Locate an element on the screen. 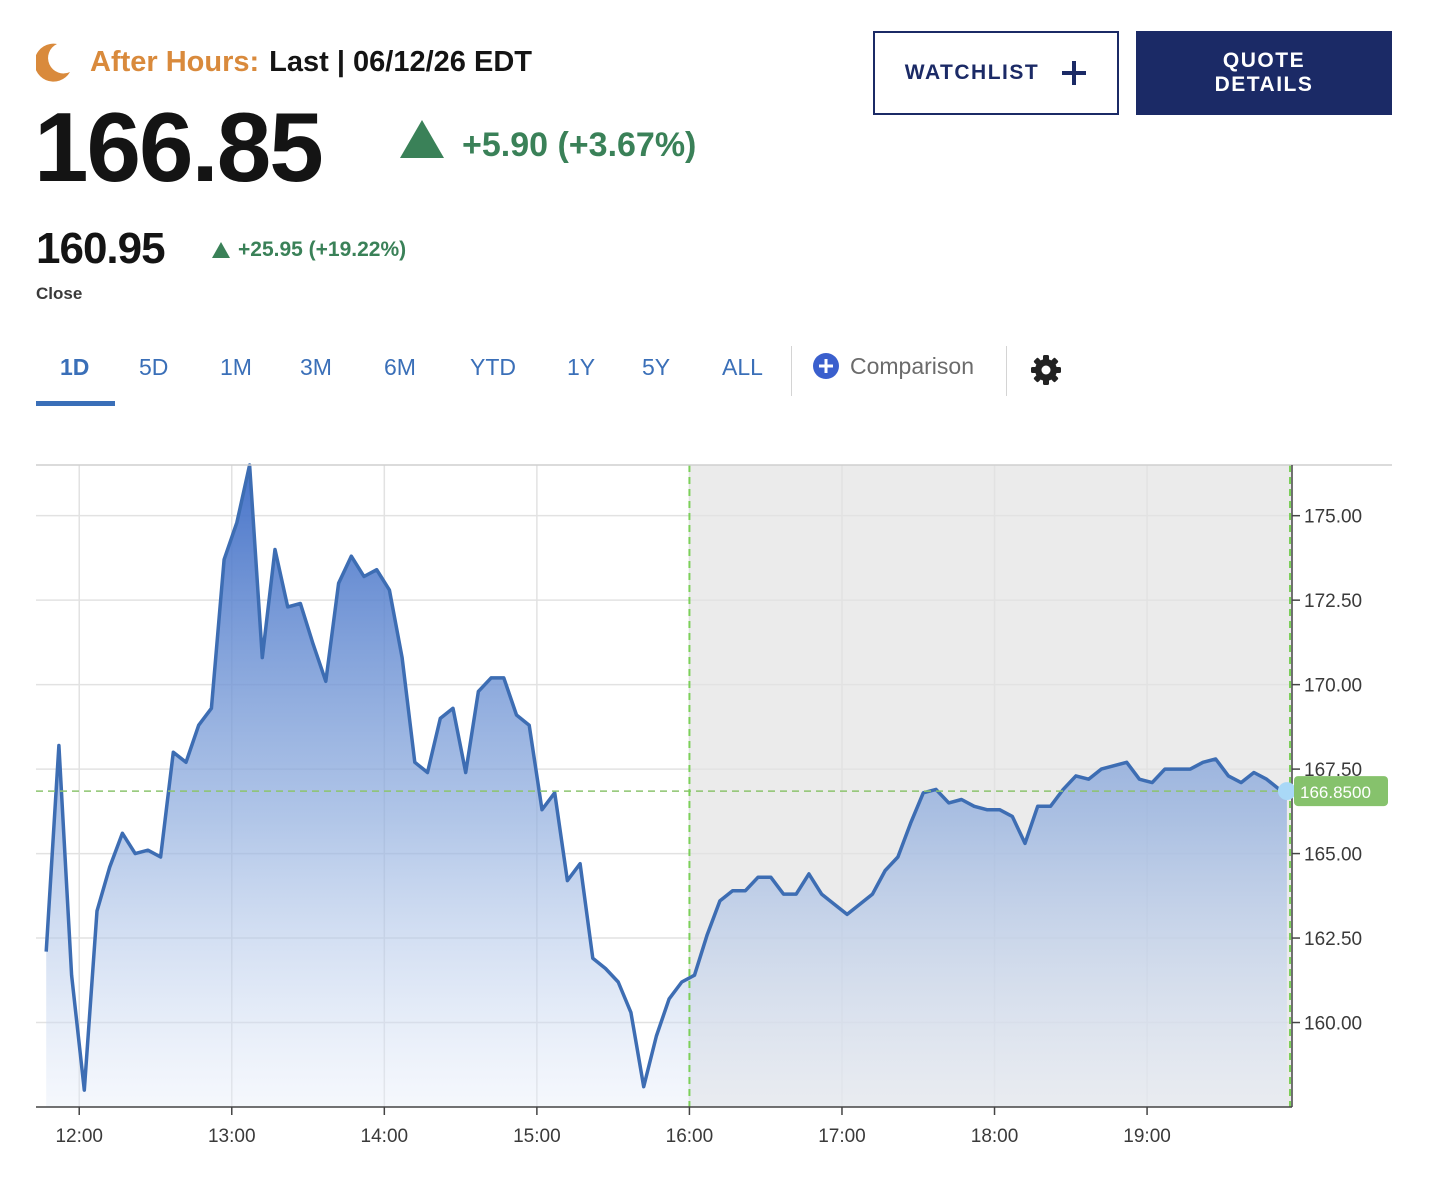 This screenshot has width=1440, height=1180. y-tick-label: 160.00 is located at coordinates (1333, 1024).